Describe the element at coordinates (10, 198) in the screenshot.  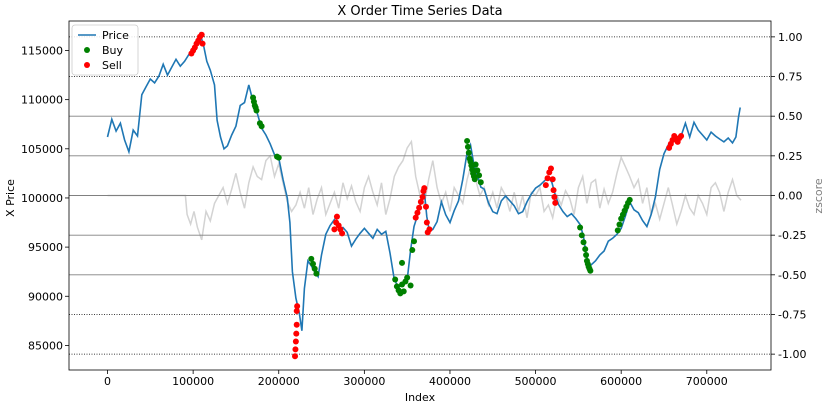
I see `y-axis-label-left: X Price` at that location.